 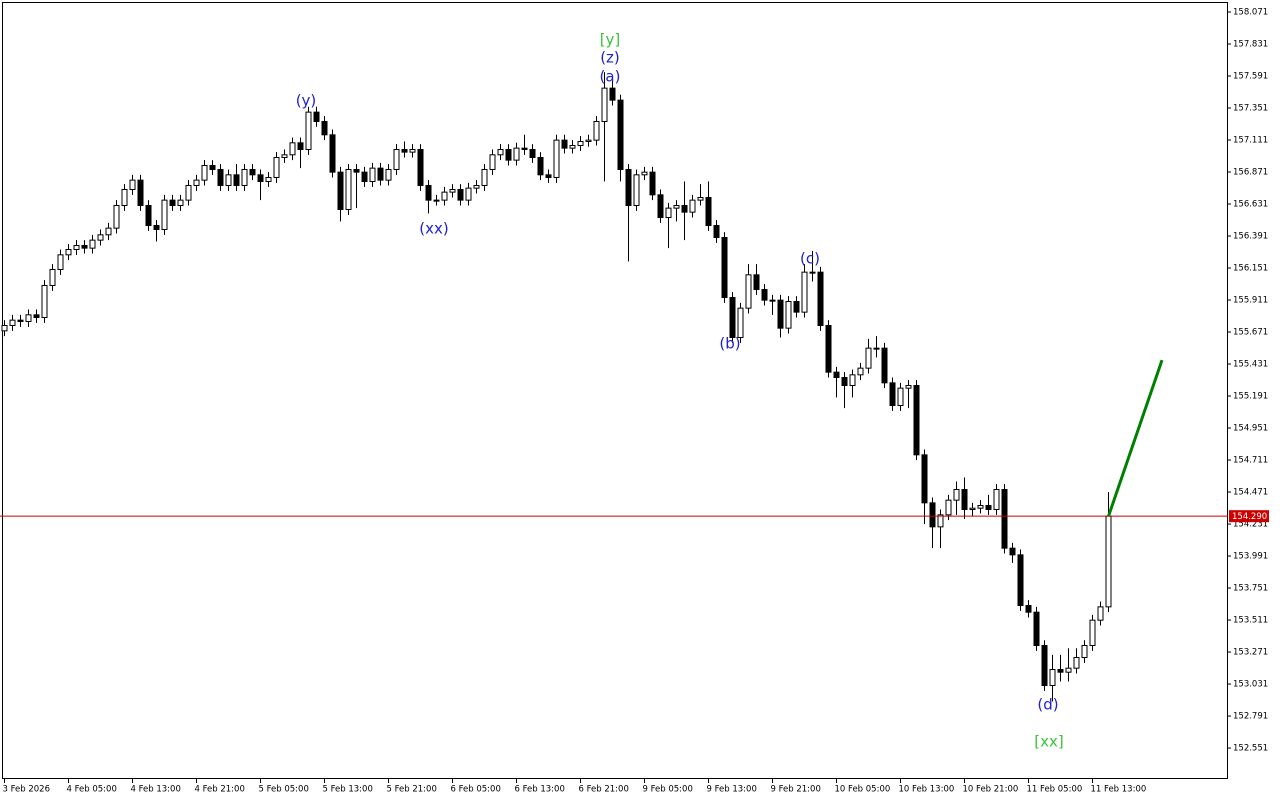 What do you see at coordinates (610, 77) in the screenshot?
I see `wave-label: (a)` at bounding box center [610, 77].